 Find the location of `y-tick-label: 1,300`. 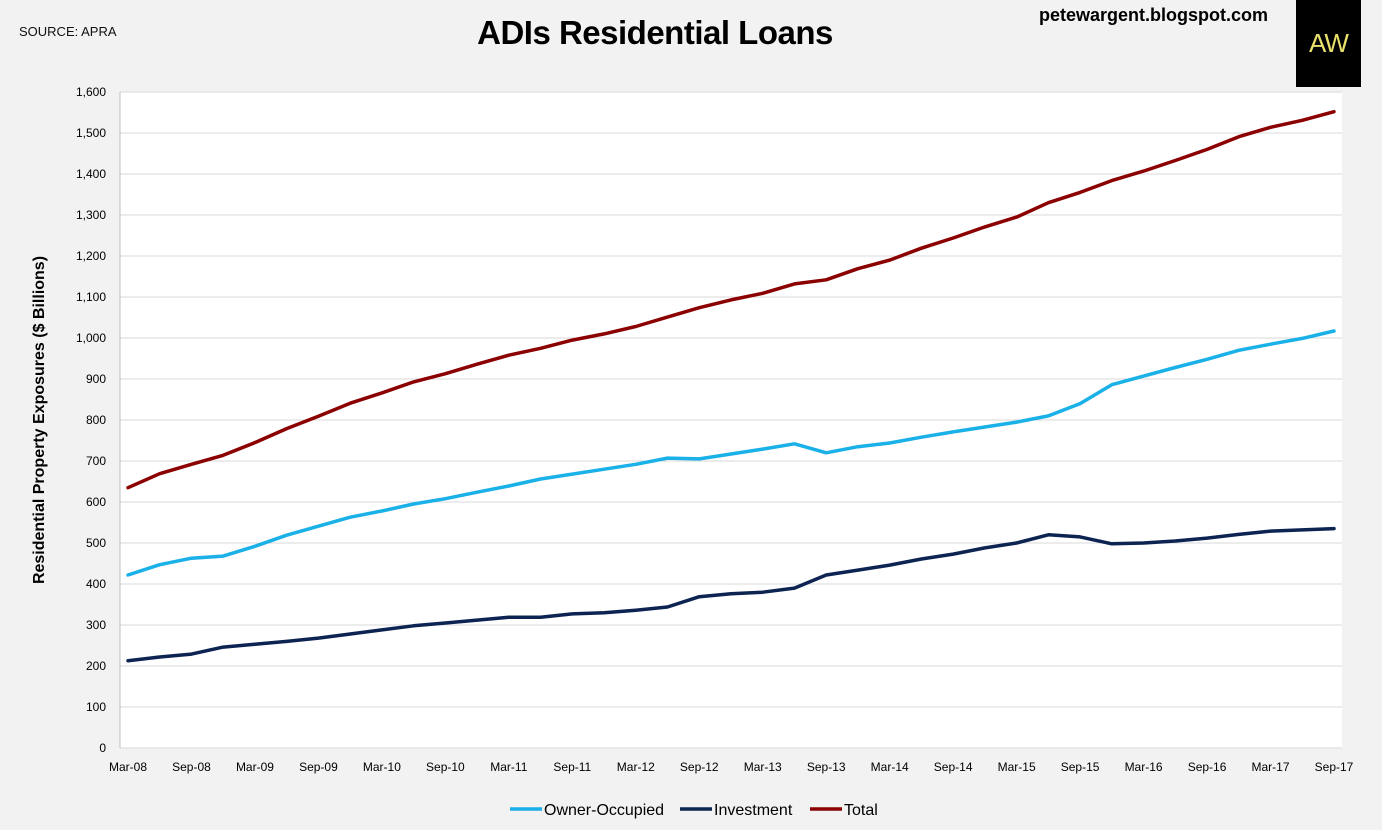

y-tick-label: 1,300 is located at coordinates (91, 215).